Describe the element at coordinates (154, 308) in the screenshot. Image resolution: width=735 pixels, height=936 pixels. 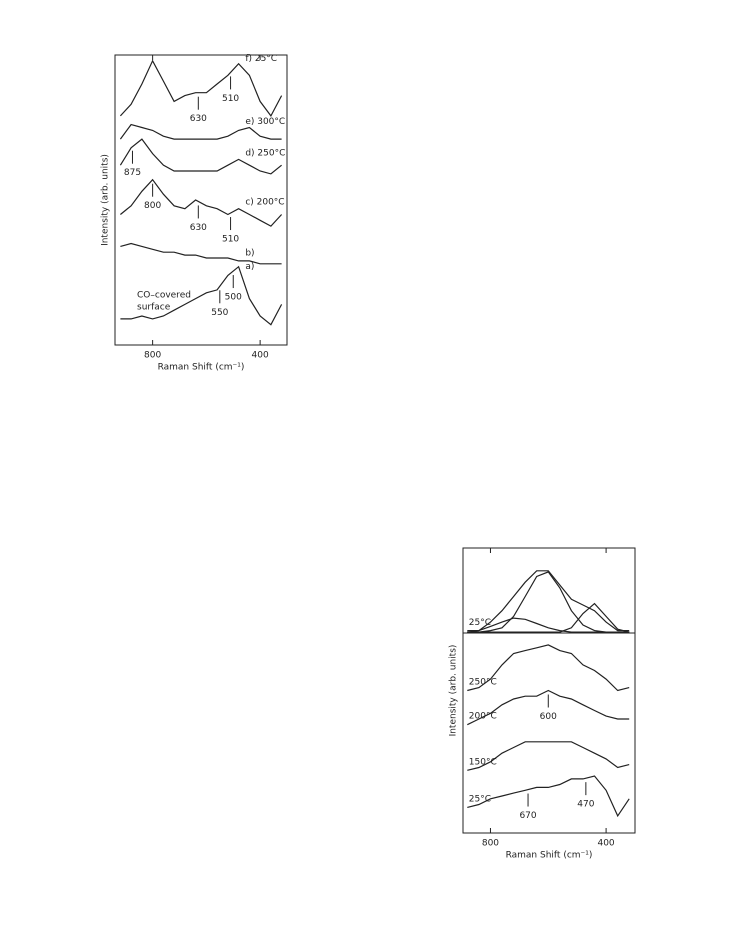
I see `annotation: surface` at that location.